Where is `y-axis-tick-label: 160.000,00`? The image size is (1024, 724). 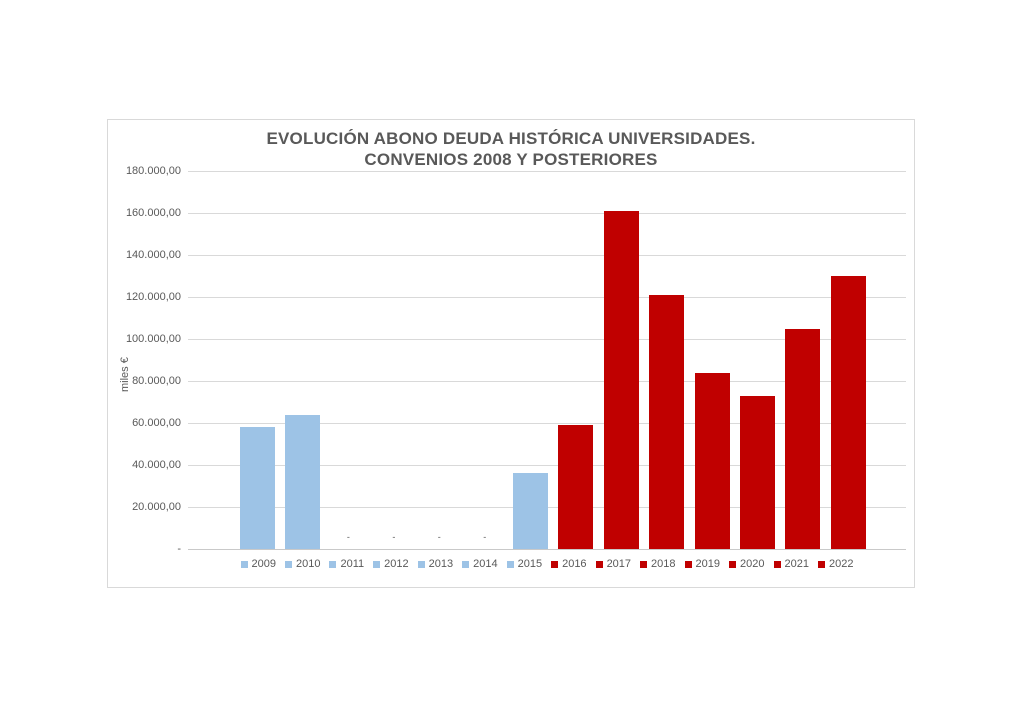 y-axis-tick-label: 160.000,00 is located at coordinates (153, 213).